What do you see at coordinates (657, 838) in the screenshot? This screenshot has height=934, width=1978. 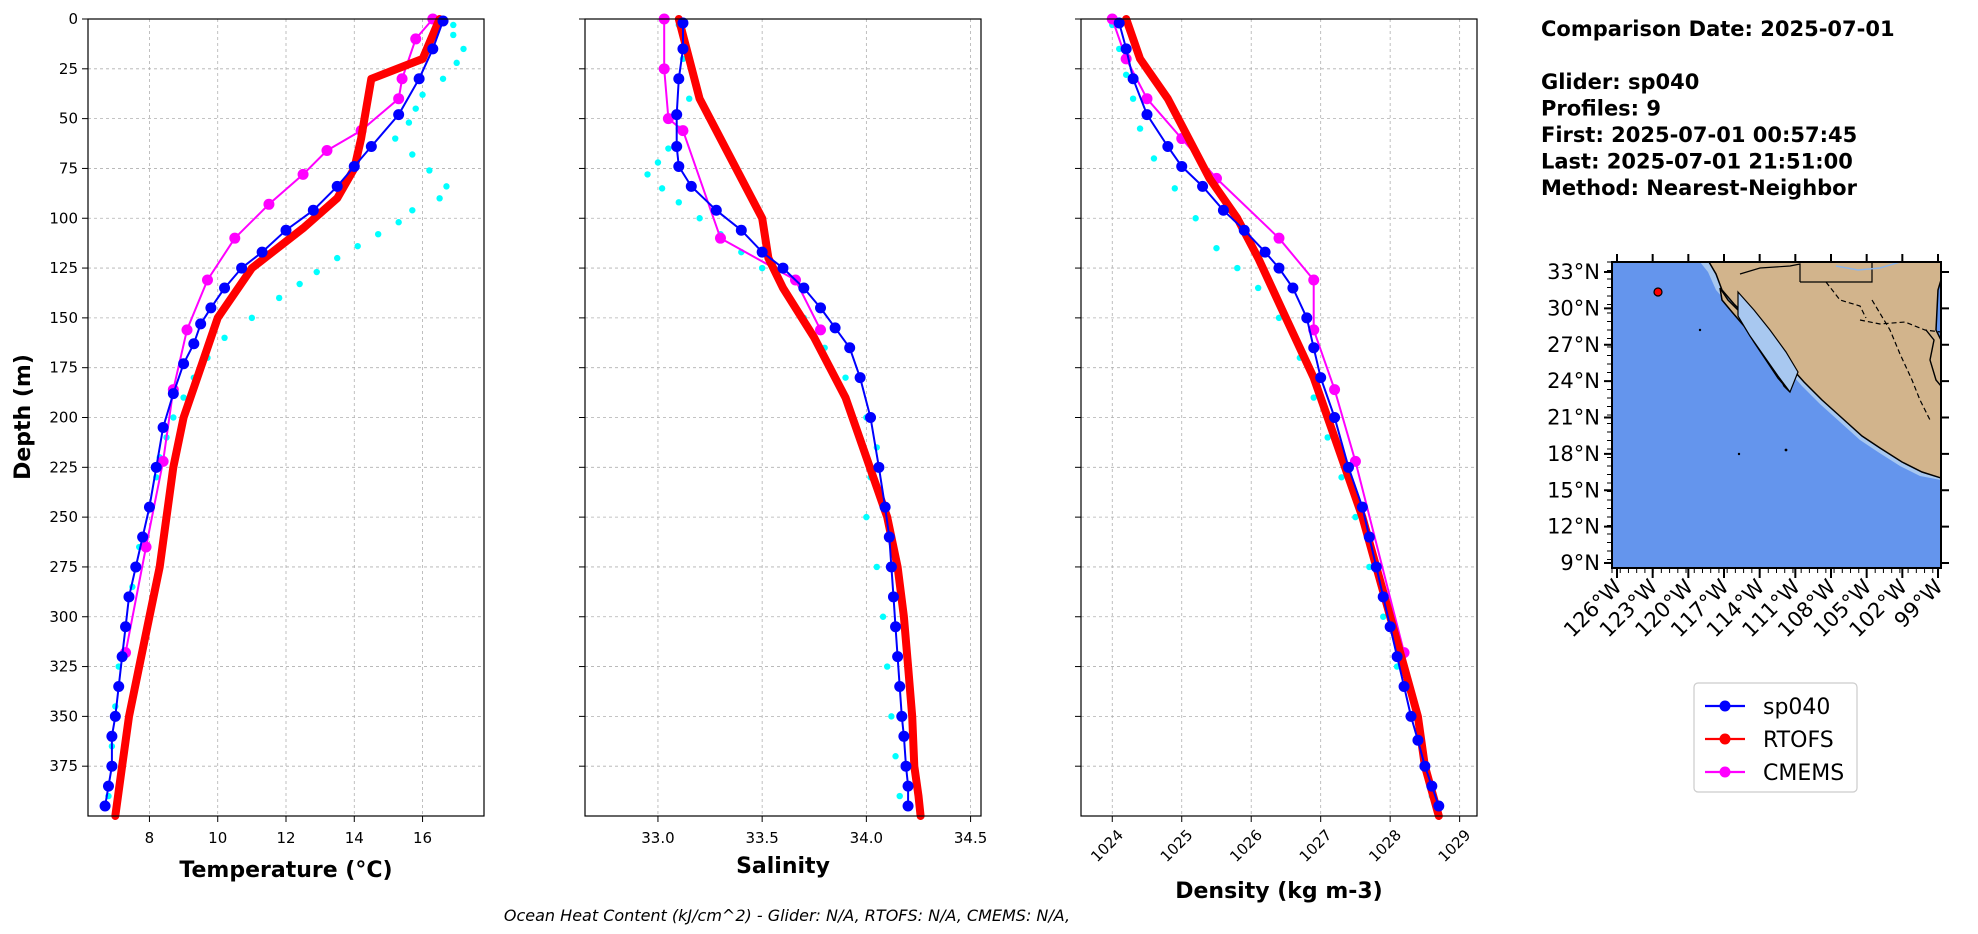 I see `x-tick-label: 33.0` at bounding box center [657, 838].